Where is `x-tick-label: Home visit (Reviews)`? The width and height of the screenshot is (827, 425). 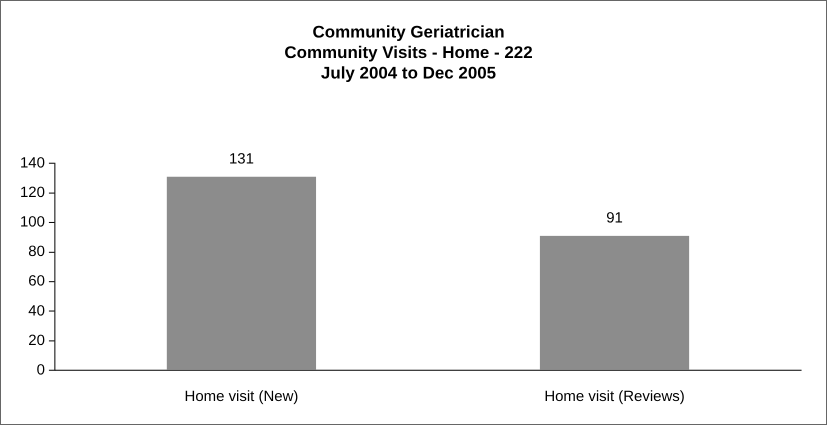 x-tick-label: Home visit (Reviews) is located at coordinates (614, 397).